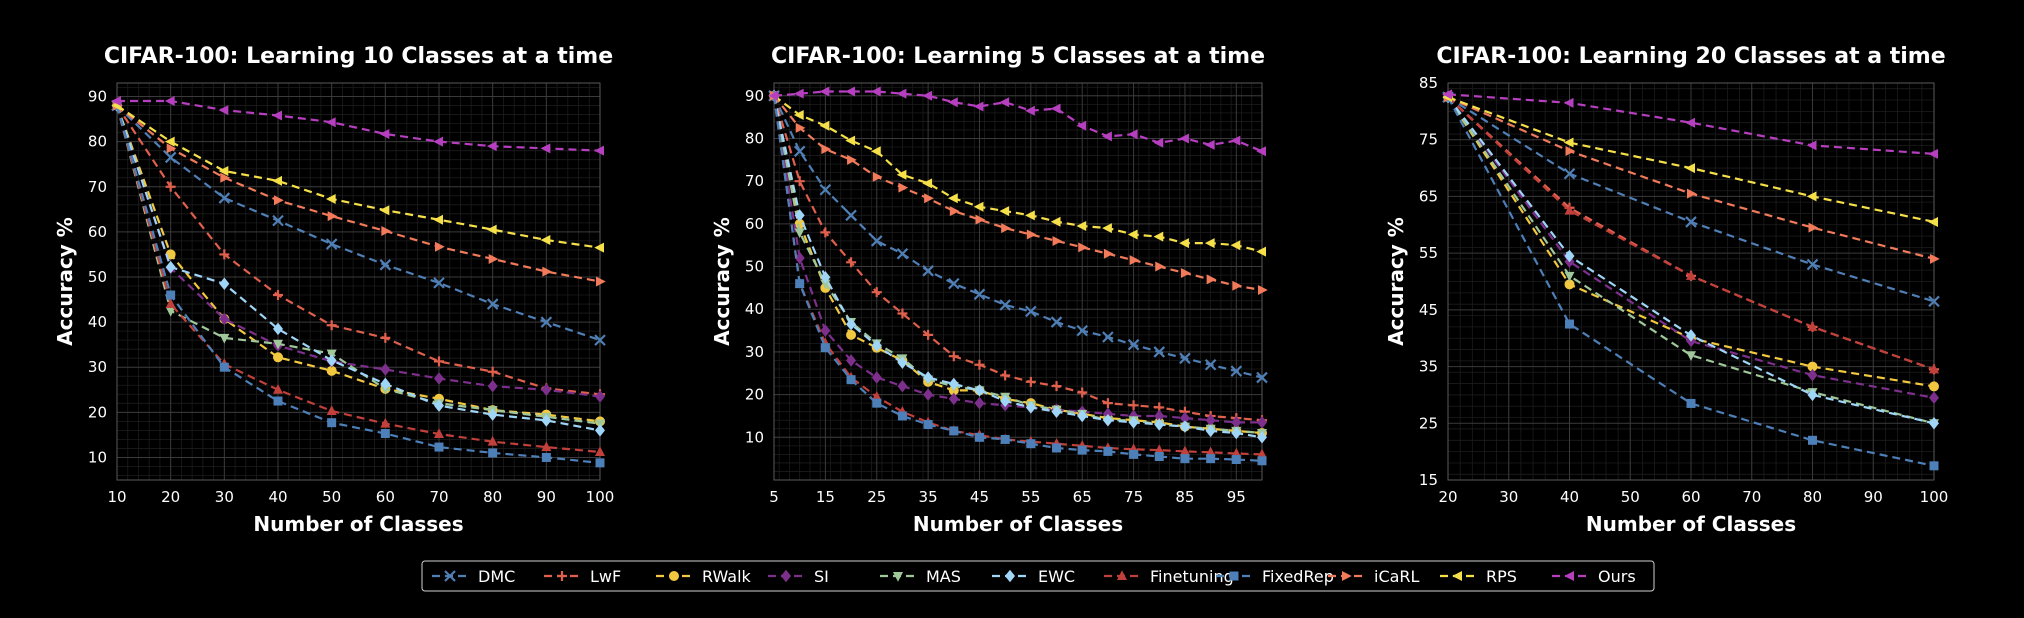 Image resolution: width=2024 pixels, height=618 pixels. I want to click on legend-label: SI, so click(821, 576).